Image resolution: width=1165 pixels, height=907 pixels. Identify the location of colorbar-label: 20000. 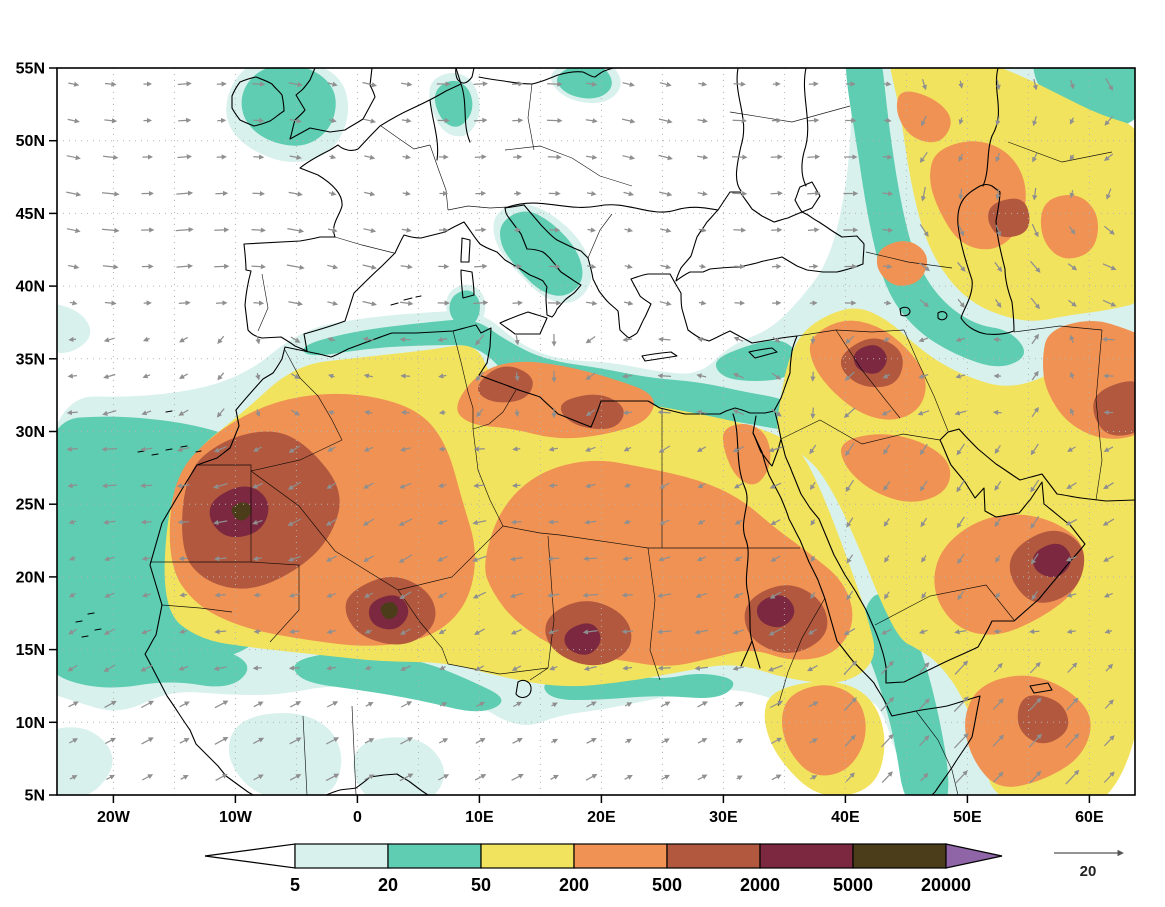
(946, 885).